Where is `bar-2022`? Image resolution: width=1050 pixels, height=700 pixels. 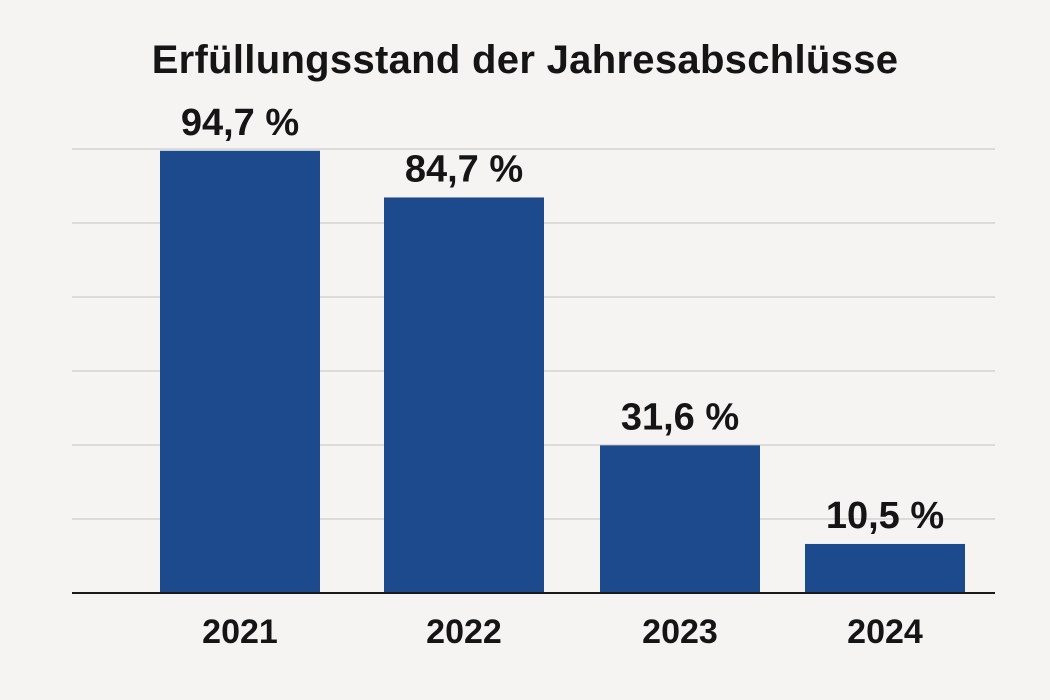 bar-2022 is located at coordinates (464, 395).